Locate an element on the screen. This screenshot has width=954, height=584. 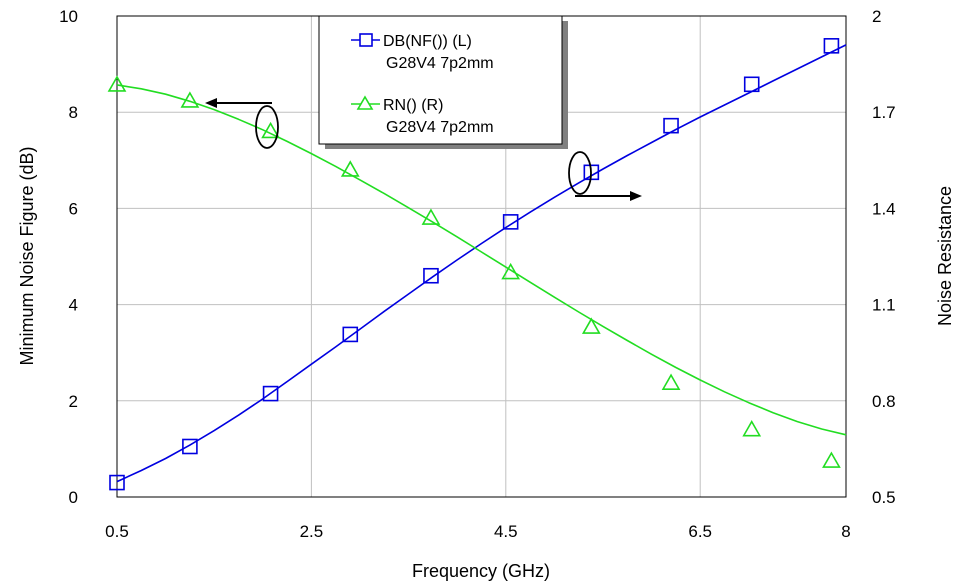
y-axis-left-title: Minimum Noise Figure (dB) is located at coordinates (27, 255).